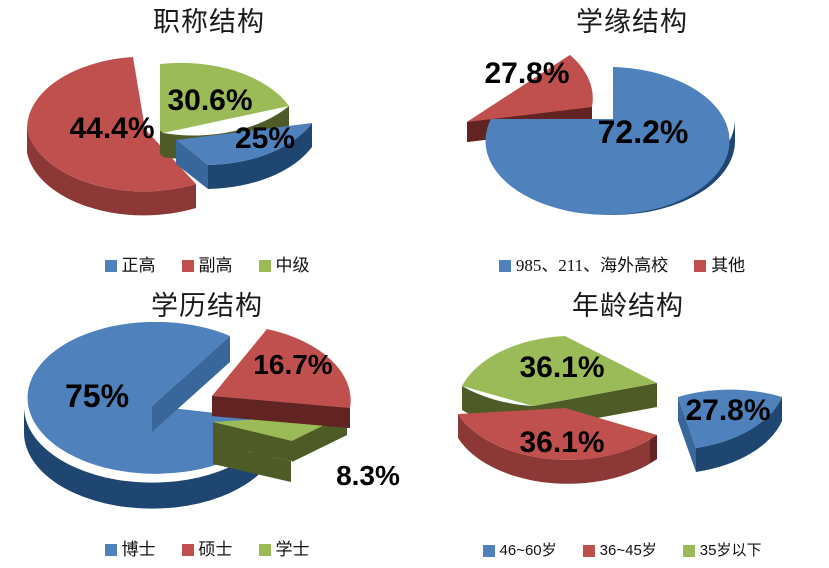  Describe the element at coordinates (628, 550) in the screenshot. I see `legend-label-3-1: 36~45岁` at that location.